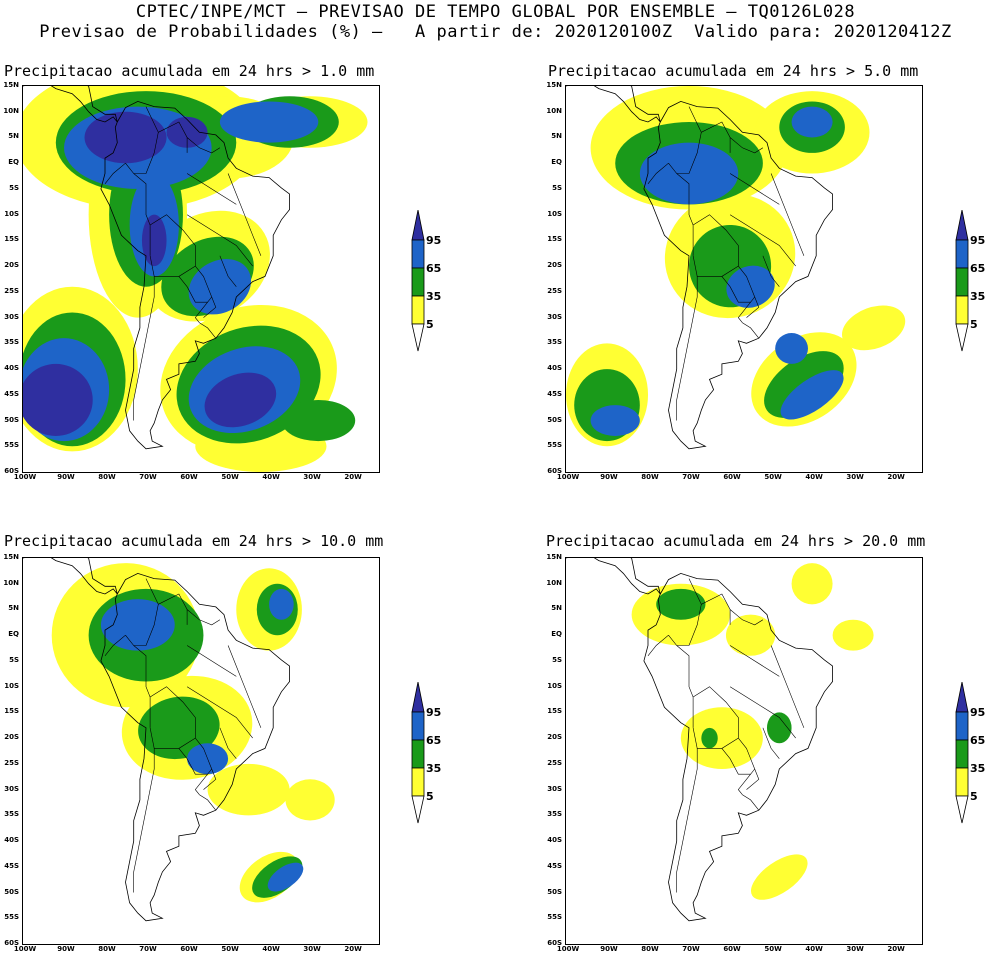 This screenshot has height=957, width=991. Describe the element at coordinates (554, 788) in the screenshot. I see `lat-tick-label: 30S` at that location.